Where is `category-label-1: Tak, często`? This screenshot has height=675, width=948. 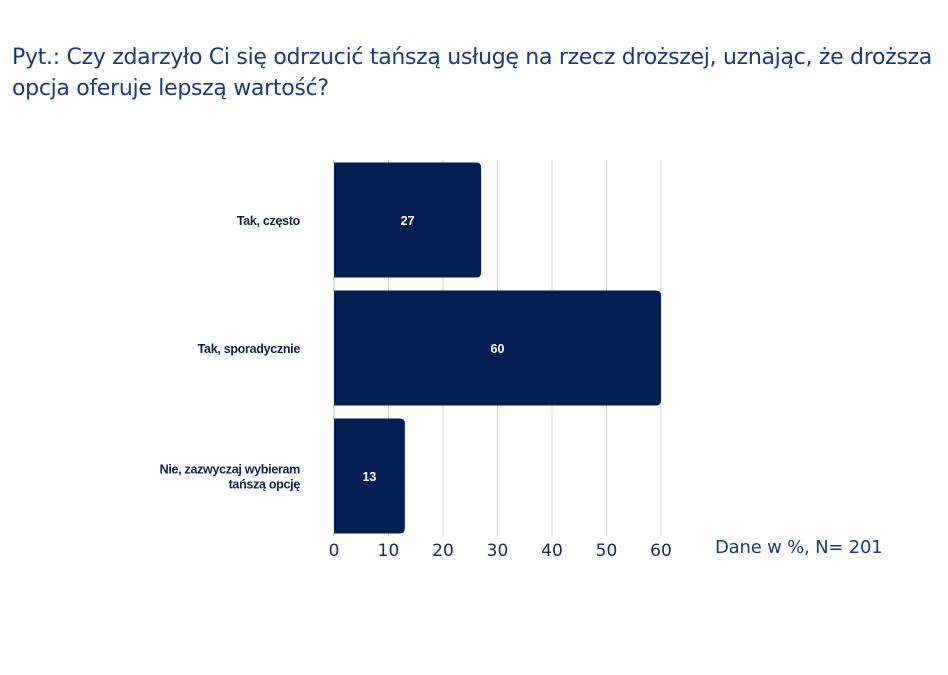
category-label-1: Tak, często is located at coordinates (269, 221).